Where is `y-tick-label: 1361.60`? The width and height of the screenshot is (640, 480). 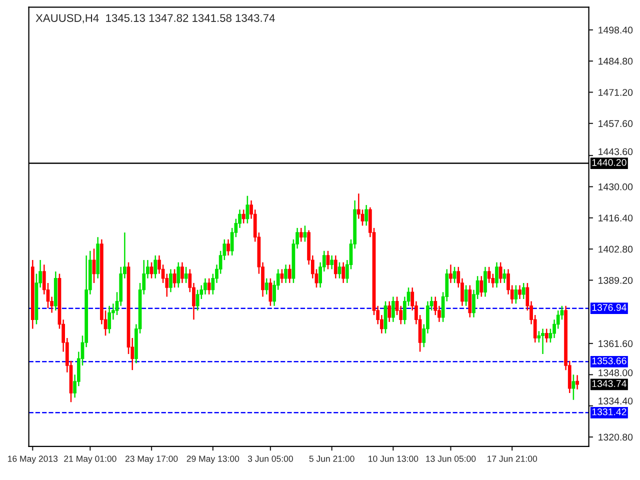 y-tick-label: 1361.60 is located at coordinates (615, 344).